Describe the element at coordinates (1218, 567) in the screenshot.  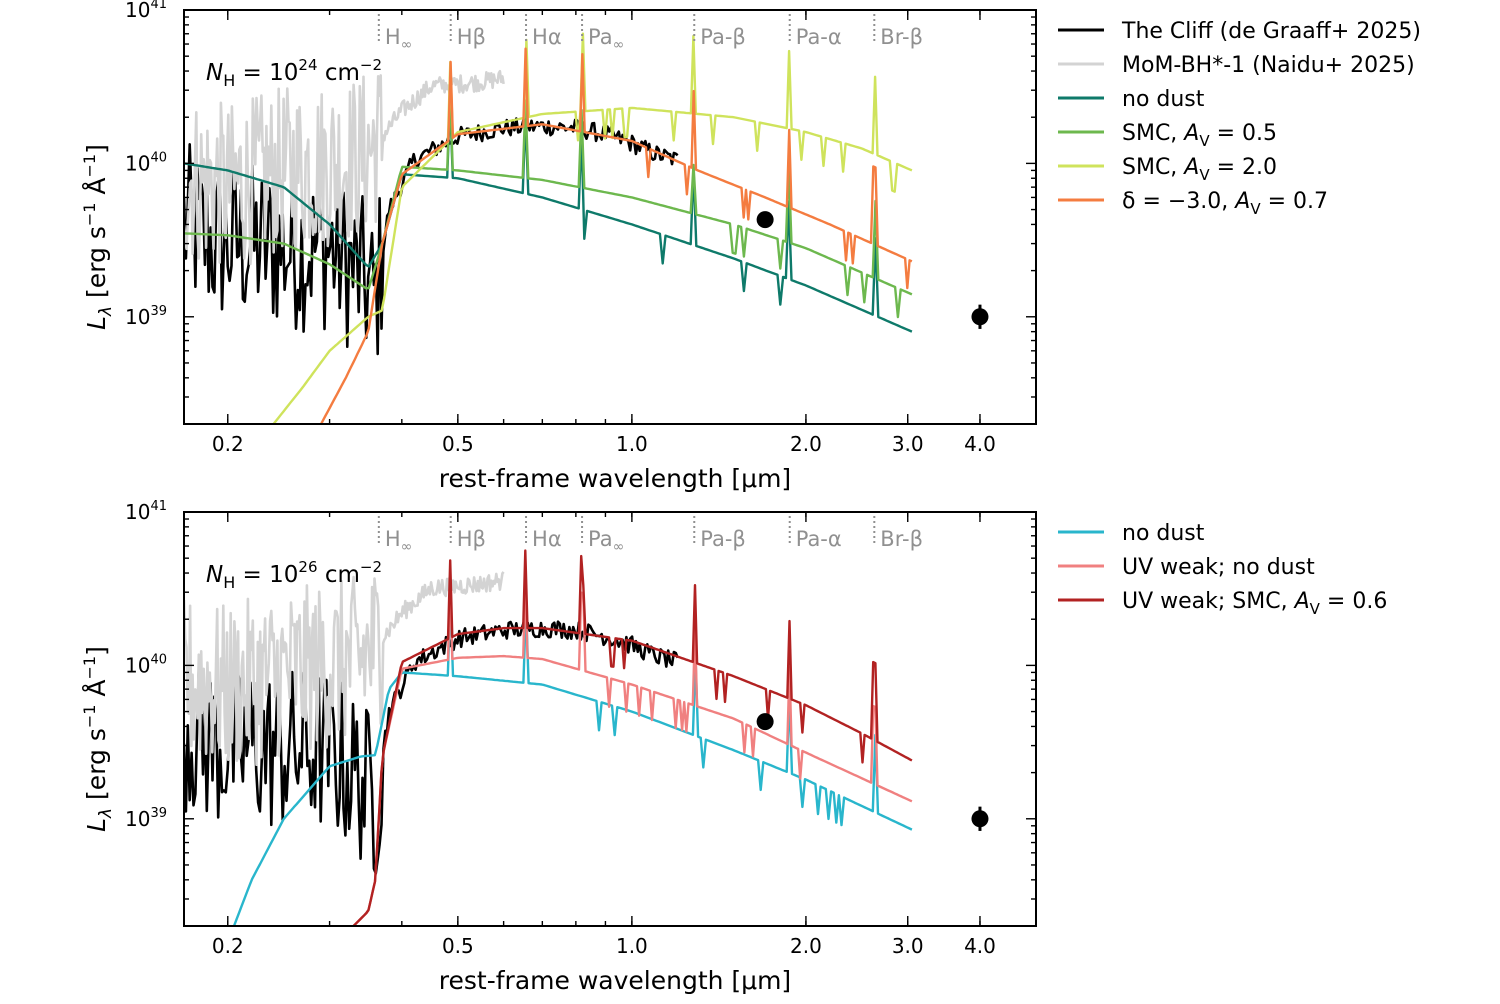
I see `legend-label: UV weak; no dust` at that location.